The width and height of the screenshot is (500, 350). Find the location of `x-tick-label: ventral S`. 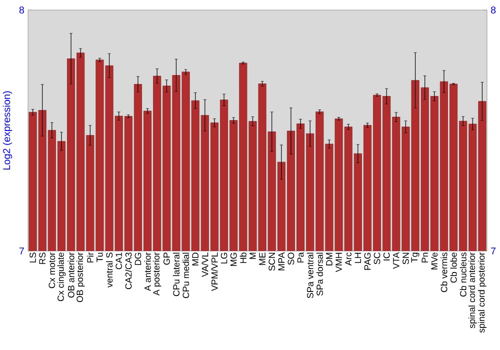

x-tick-label: ventral S is located at coordinates (109, 270).